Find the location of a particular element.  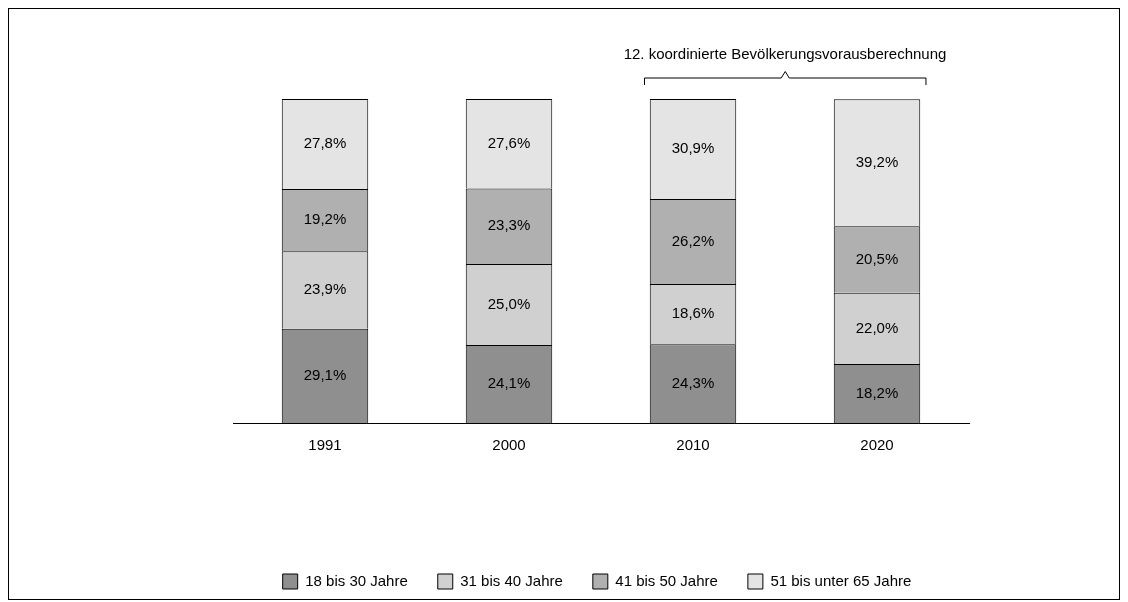

data-label: 24,1% is located at coordinates (509, 383).